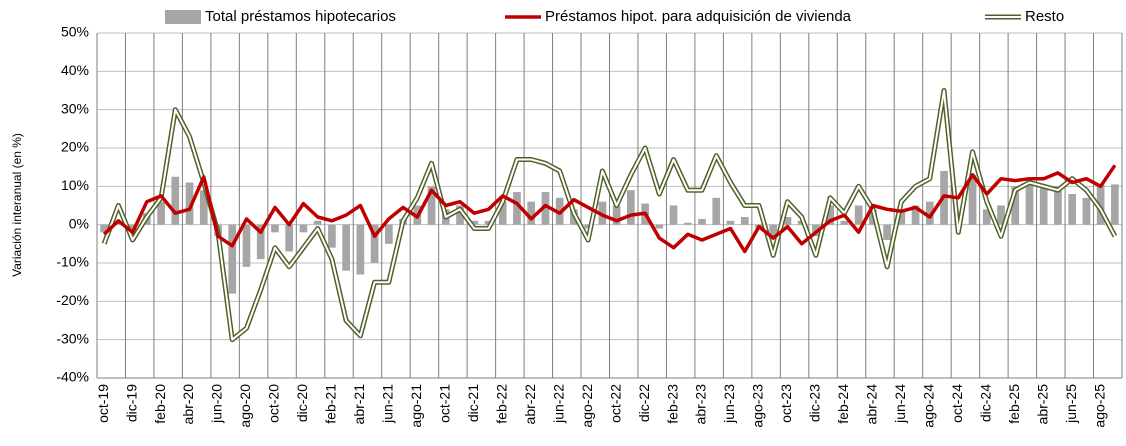 The image size is (1126, 446). Describe the element at coordinates (72, 262) in the screenshot. I see `y-tick-label: -10%` at that location.